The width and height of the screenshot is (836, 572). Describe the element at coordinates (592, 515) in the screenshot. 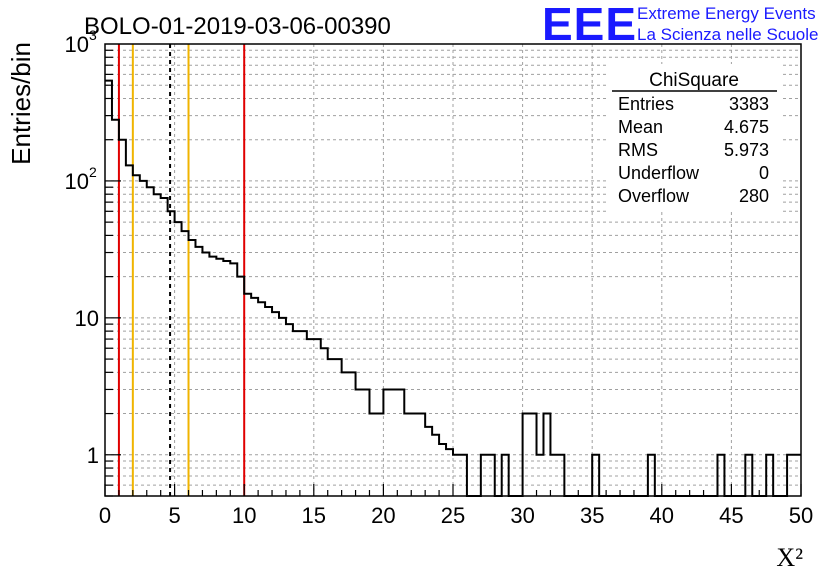

I see `x-tick-label: 35` at that location.